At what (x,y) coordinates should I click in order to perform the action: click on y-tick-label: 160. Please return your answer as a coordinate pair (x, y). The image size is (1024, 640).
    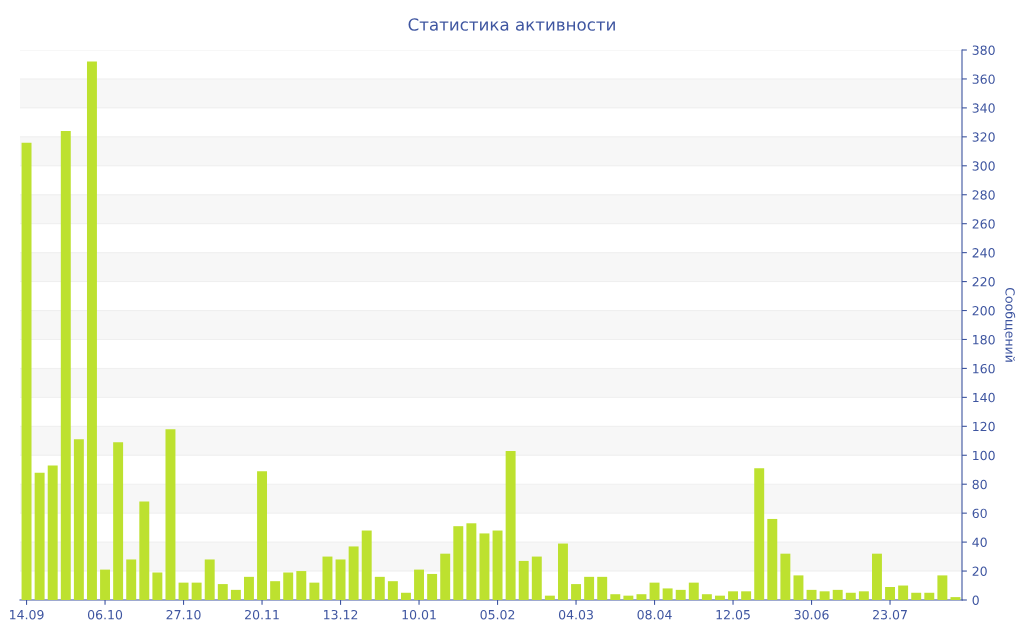
    Looking at the image, I should click on (984, 368).